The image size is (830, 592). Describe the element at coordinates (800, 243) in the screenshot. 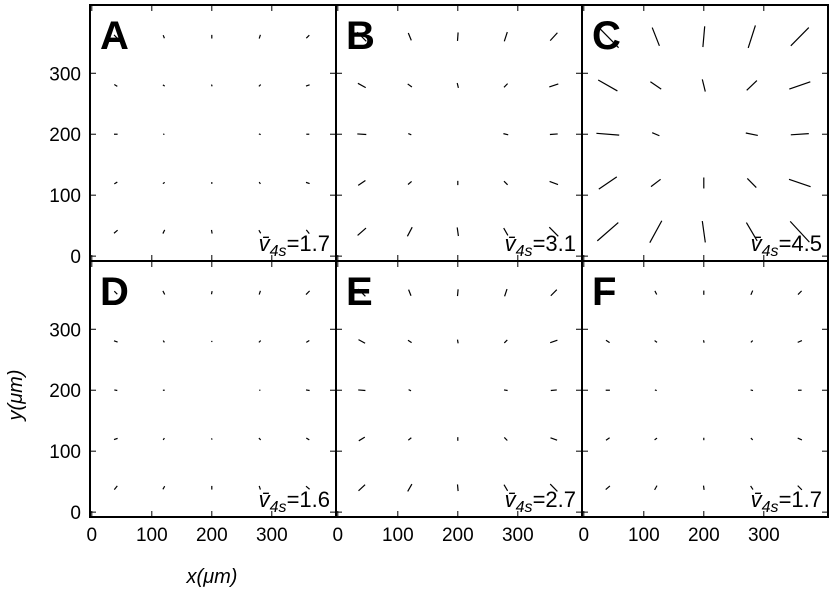

I see `annotation-value: =4.5` at that location.